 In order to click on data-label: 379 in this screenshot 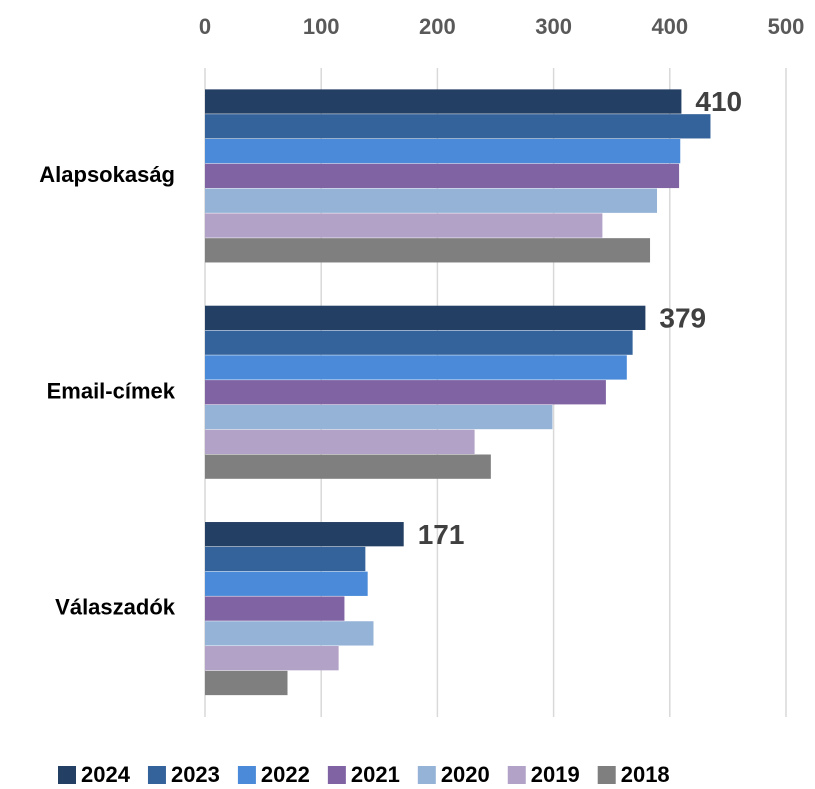, I will do `click(682, 317)`.